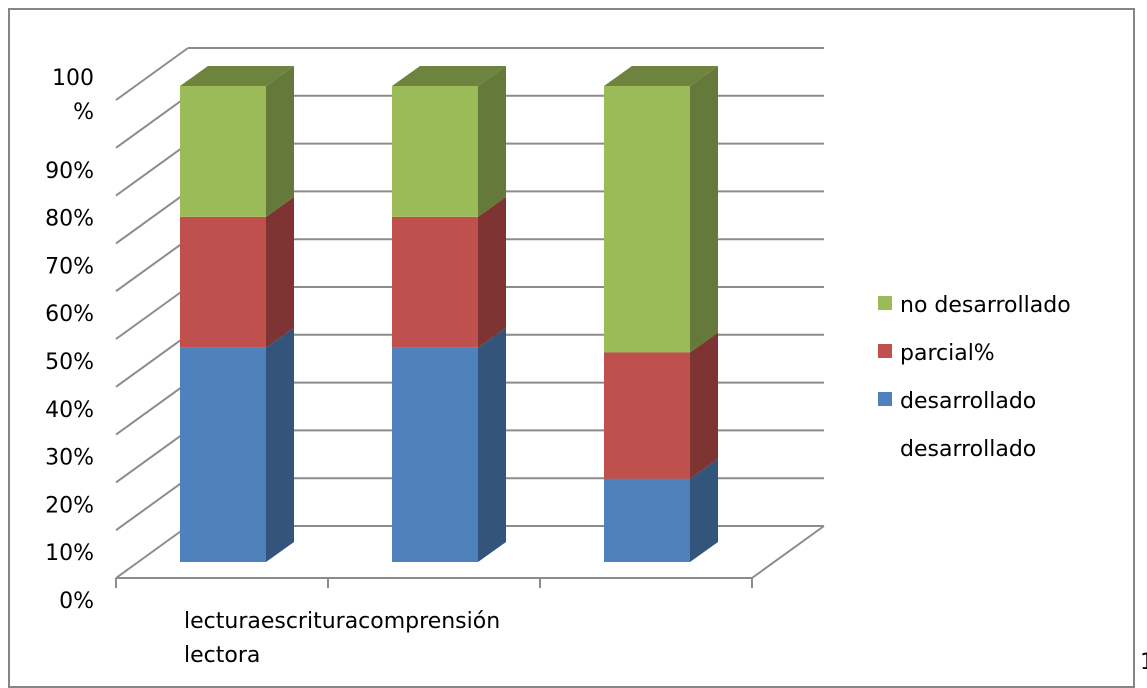 The width and height of the screenshot is (1147, 688). What do you see at coordinates (69, 505) in the screenshot?
I see `y-tick-label: 20%` at bounding box center [69, 505].